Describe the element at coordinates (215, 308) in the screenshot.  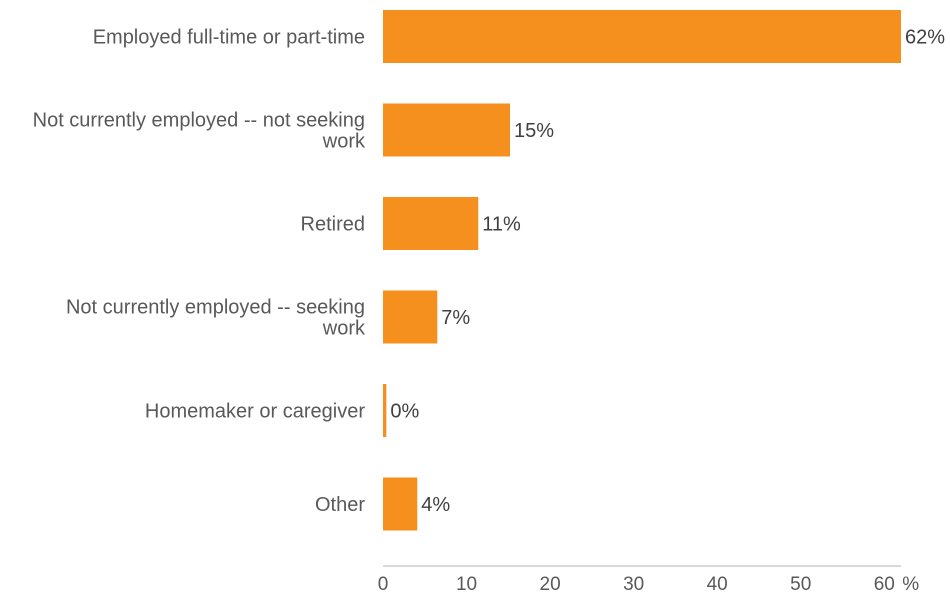
I see `category-label-line: Not currently employed -- seeking` at that location.